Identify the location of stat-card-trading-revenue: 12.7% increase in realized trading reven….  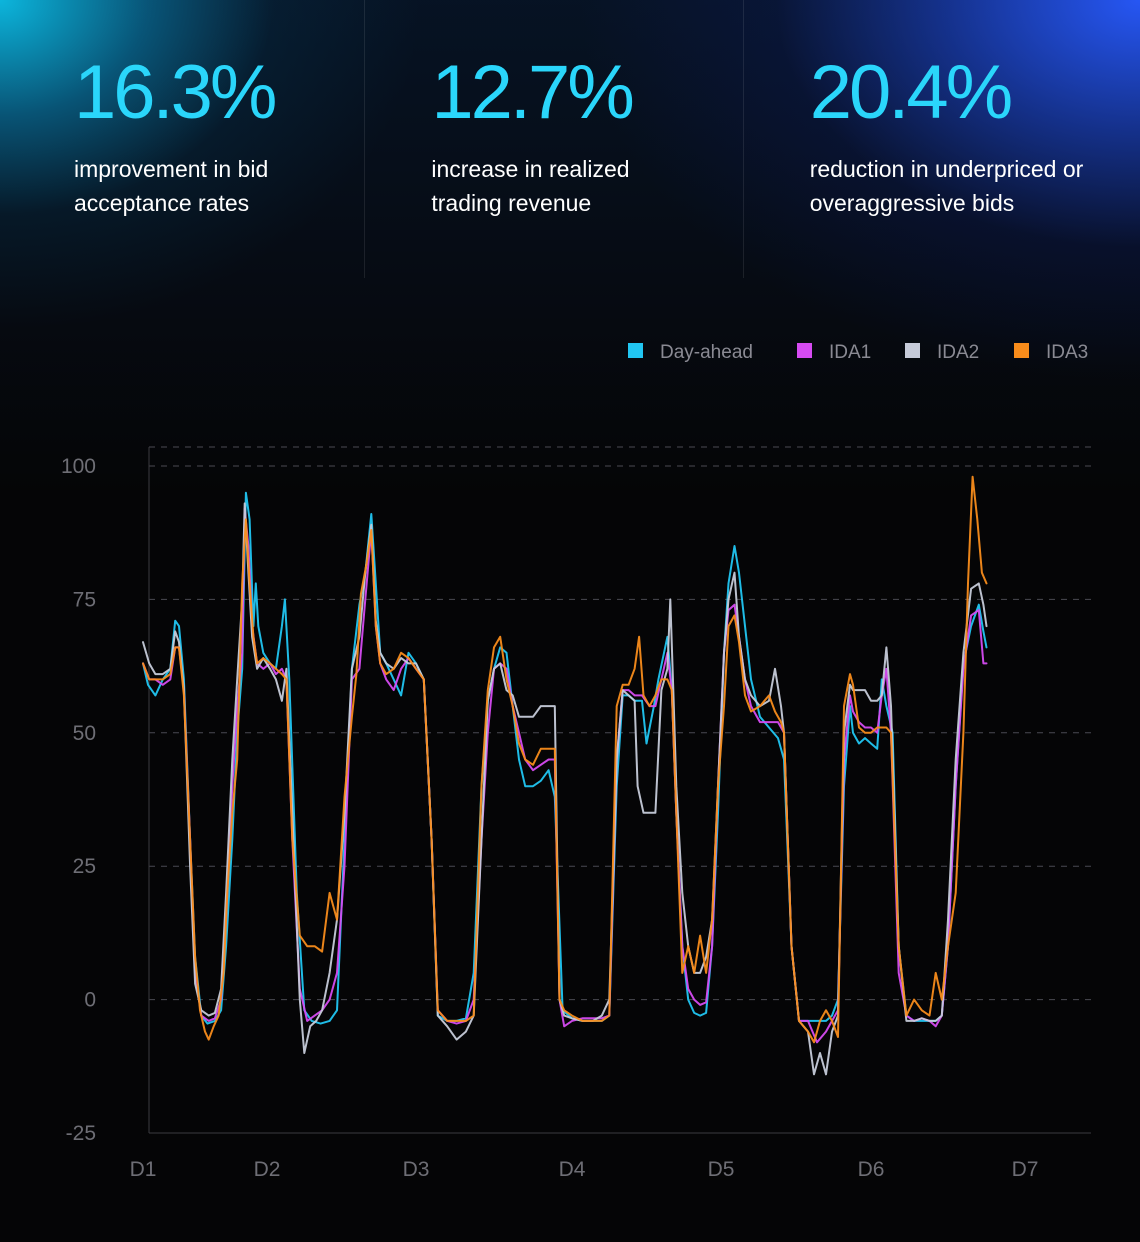
(554, 139).